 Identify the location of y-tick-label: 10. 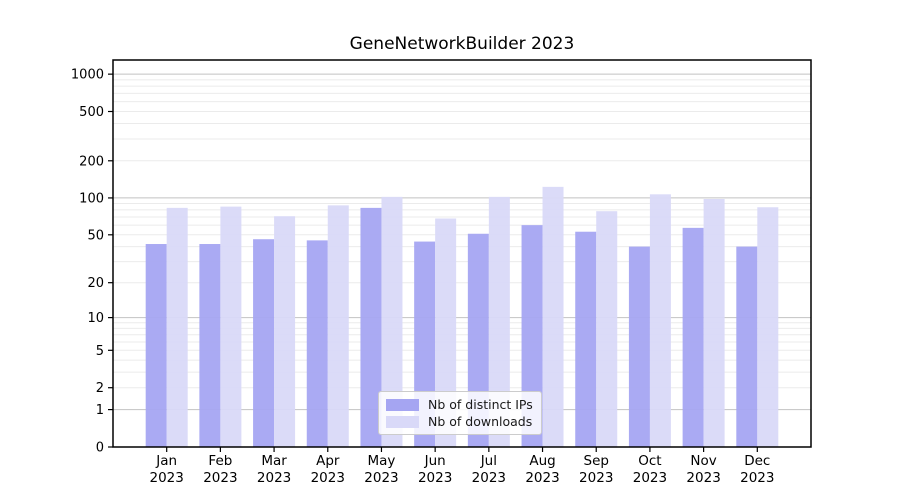
(95, 318).